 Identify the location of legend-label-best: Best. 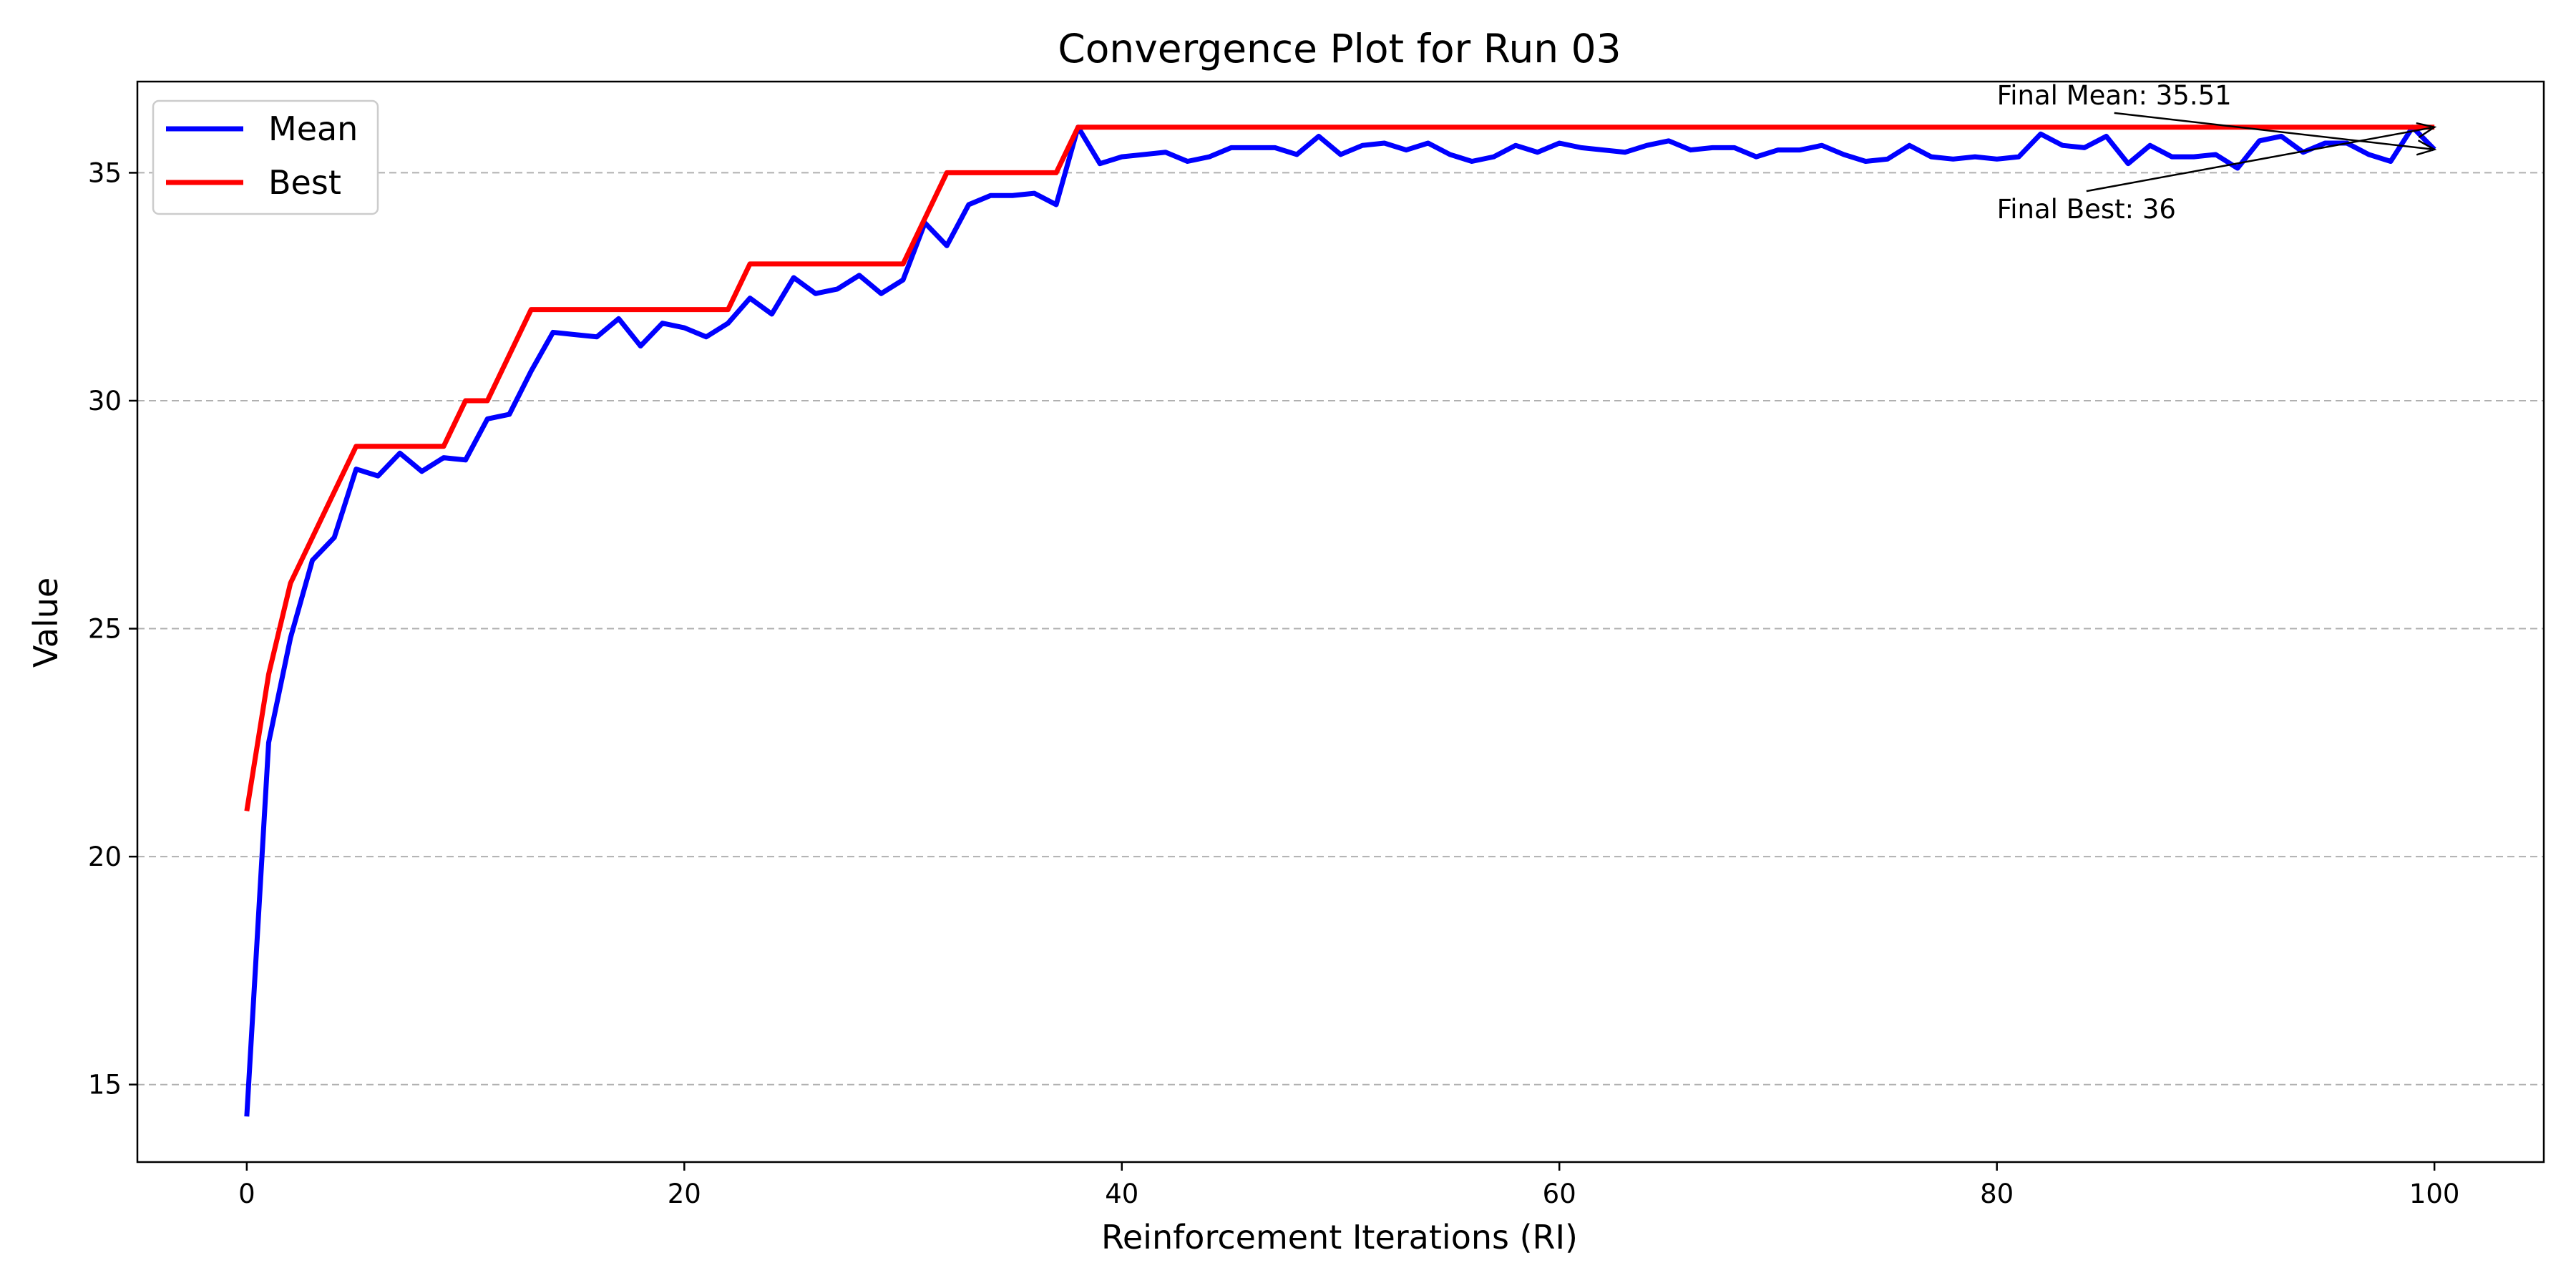
(304, 182).